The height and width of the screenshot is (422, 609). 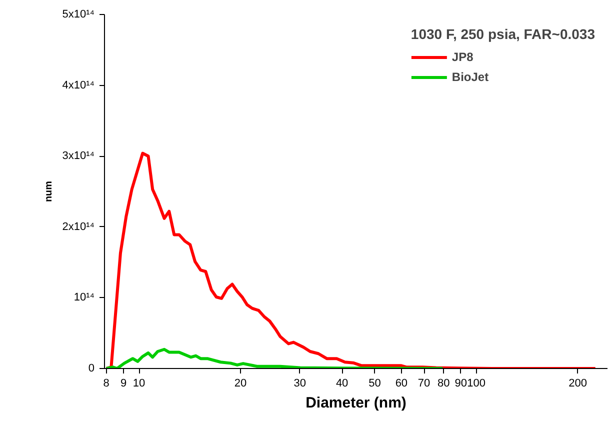 What do you see at coordinates (78, 14) in the screenshot?
I see `y-tick-label: 5x10¹⁴` at bounding box center [78, 14].